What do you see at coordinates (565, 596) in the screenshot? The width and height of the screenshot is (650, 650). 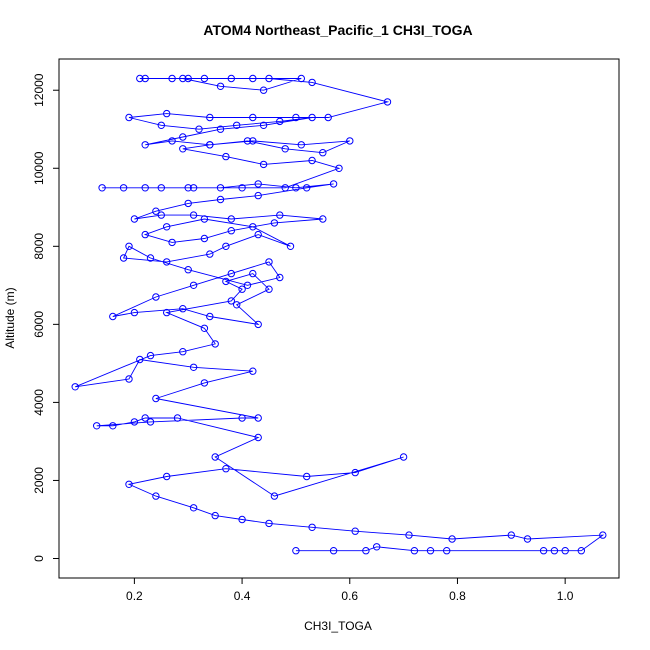 I see `x-tick-label: 1.0` at bounding box center [565, 596].